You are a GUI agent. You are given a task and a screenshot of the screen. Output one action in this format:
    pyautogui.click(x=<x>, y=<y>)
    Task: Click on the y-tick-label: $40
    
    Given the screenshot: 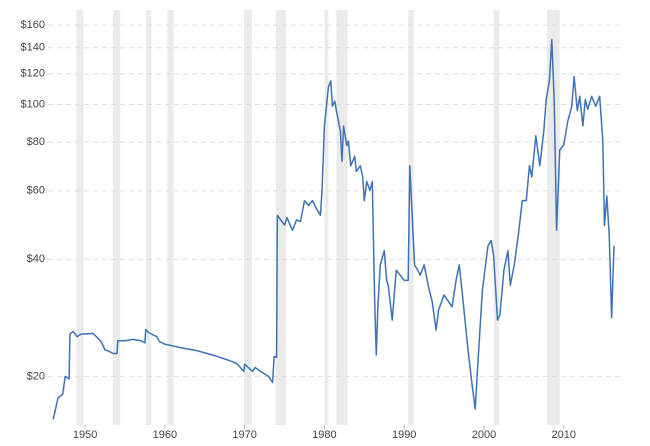 What is the action you would take?
    pyautogui.click(x=36, y=259)
    